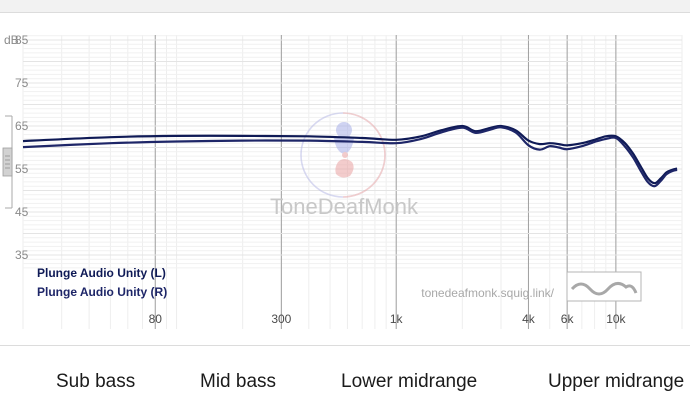 The width and height of the screenshot is (690, 410). Describe the element at coordinates (7, 162) in the screenshot. I see `y-scale-handle` at that location.